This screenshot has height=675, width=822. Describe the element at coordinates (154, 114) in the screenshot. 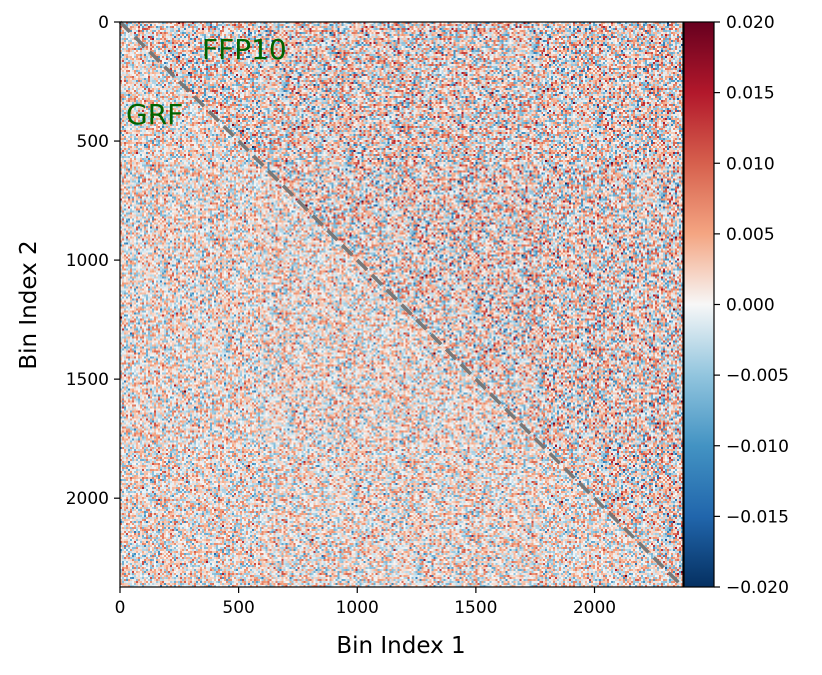

I see `annotation-grf: GRF` at that location.